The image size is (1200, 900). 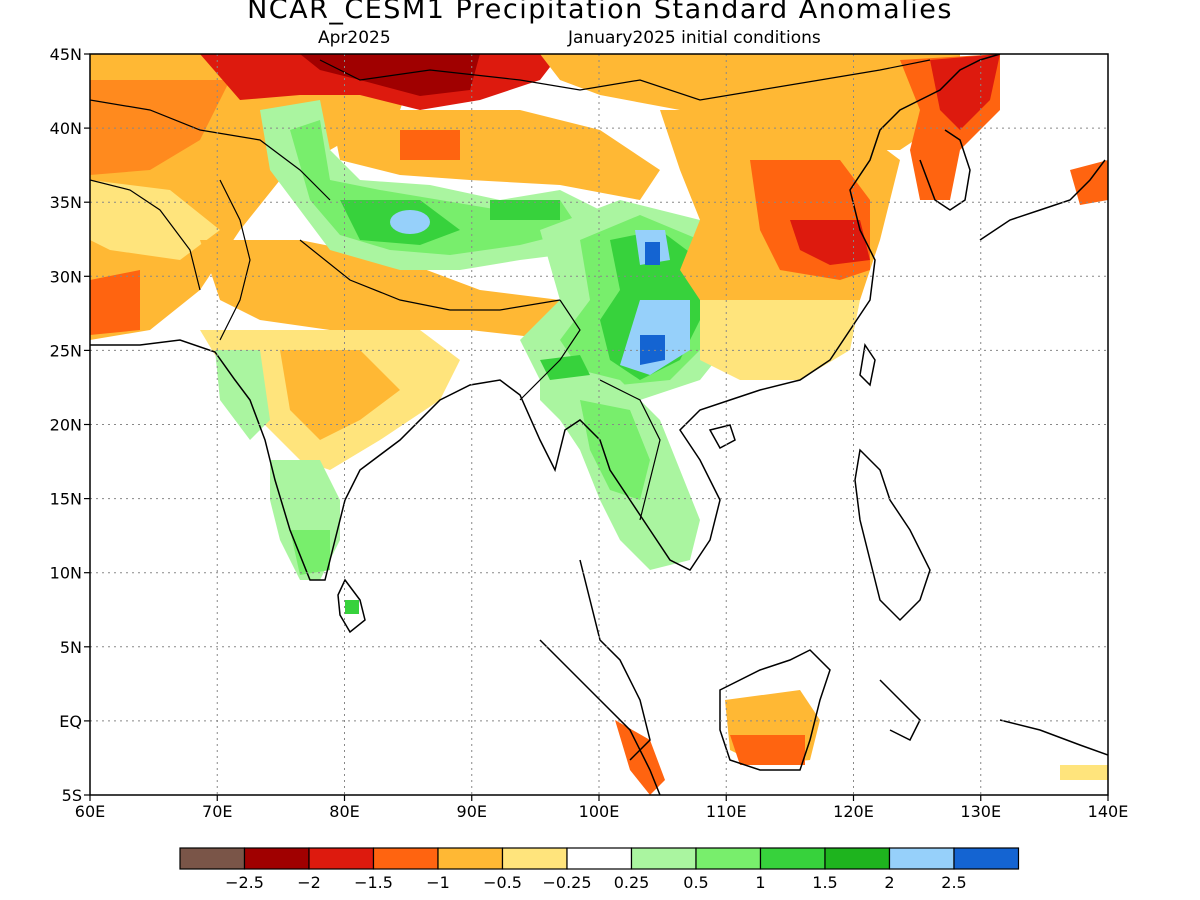 What do you see at coordinates (625, 80) in the screenshot?
I see `border-china-russia` at bounding box center [625, 80].